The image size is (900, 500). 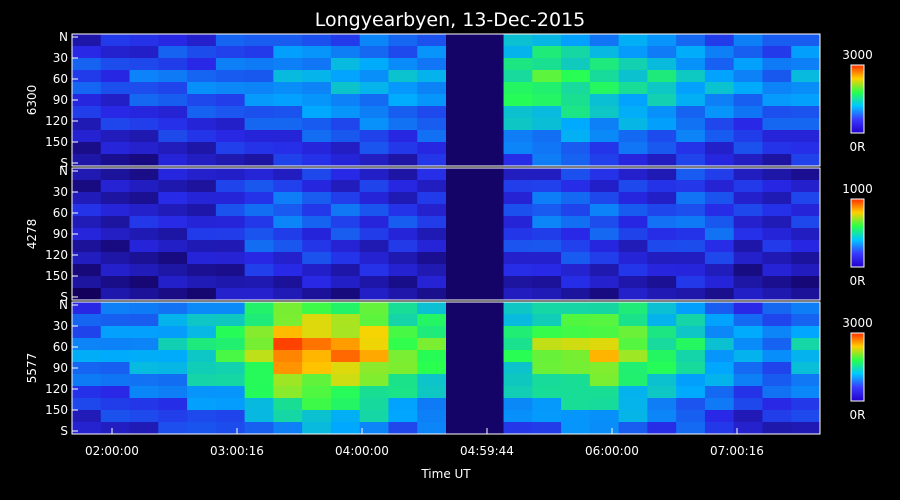 What do you see at coordinates (32, 368) in the screenshot?
I see `panel-wavelength-label: 5577` at bounding box center [32, 368].